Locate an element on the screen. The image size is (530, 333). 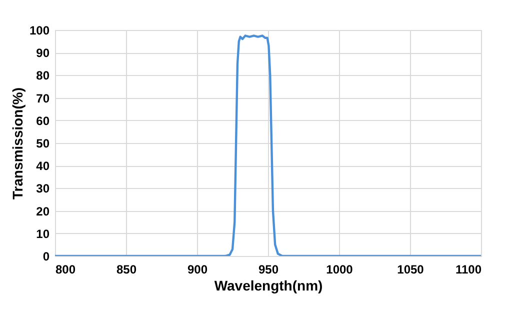
y-tick-label: 20 is located at coordinates (43, 211).